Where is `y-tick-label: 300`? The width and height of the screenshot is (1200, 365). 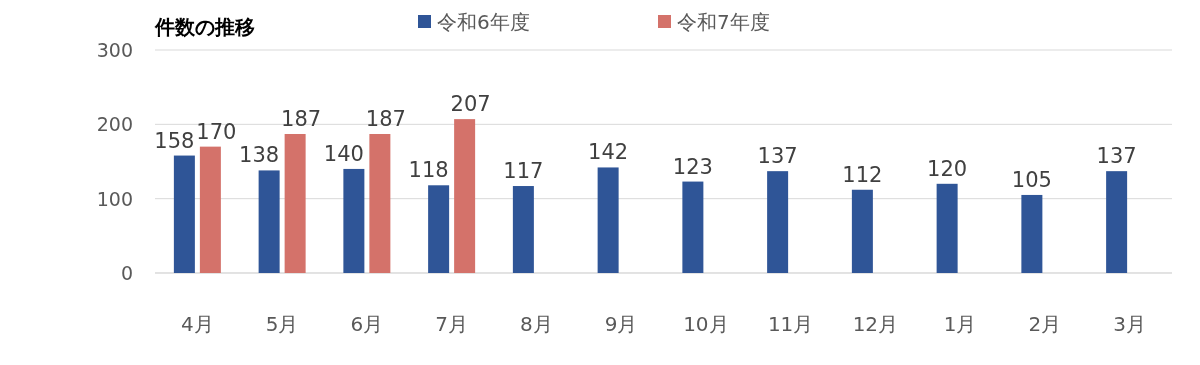 y-tick-label: 300 is located at coordinates (114, 50).